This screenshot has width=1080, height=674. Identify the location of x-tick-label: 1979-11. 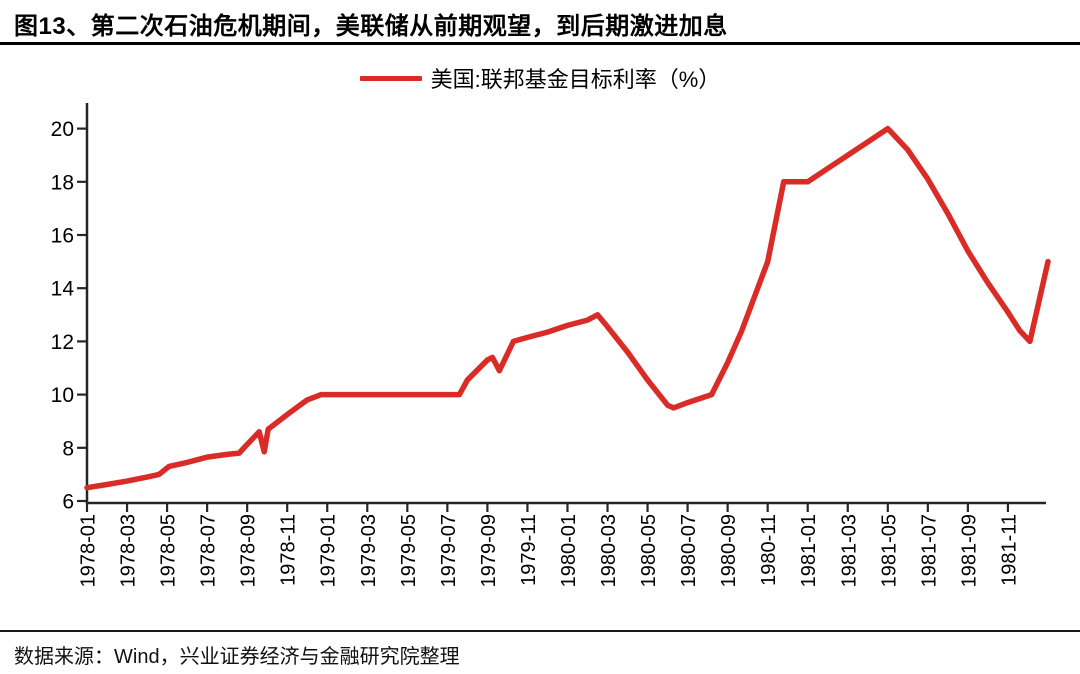
(529, 550).